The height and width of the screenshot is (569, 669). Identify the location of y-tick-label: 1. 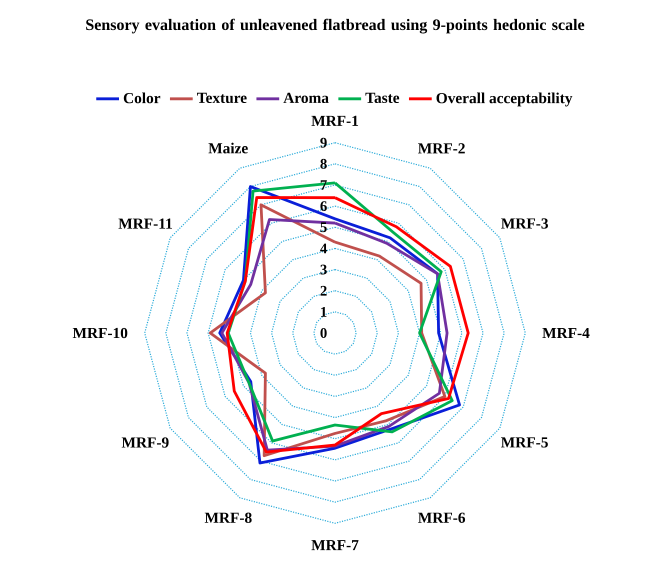
(323, 312).